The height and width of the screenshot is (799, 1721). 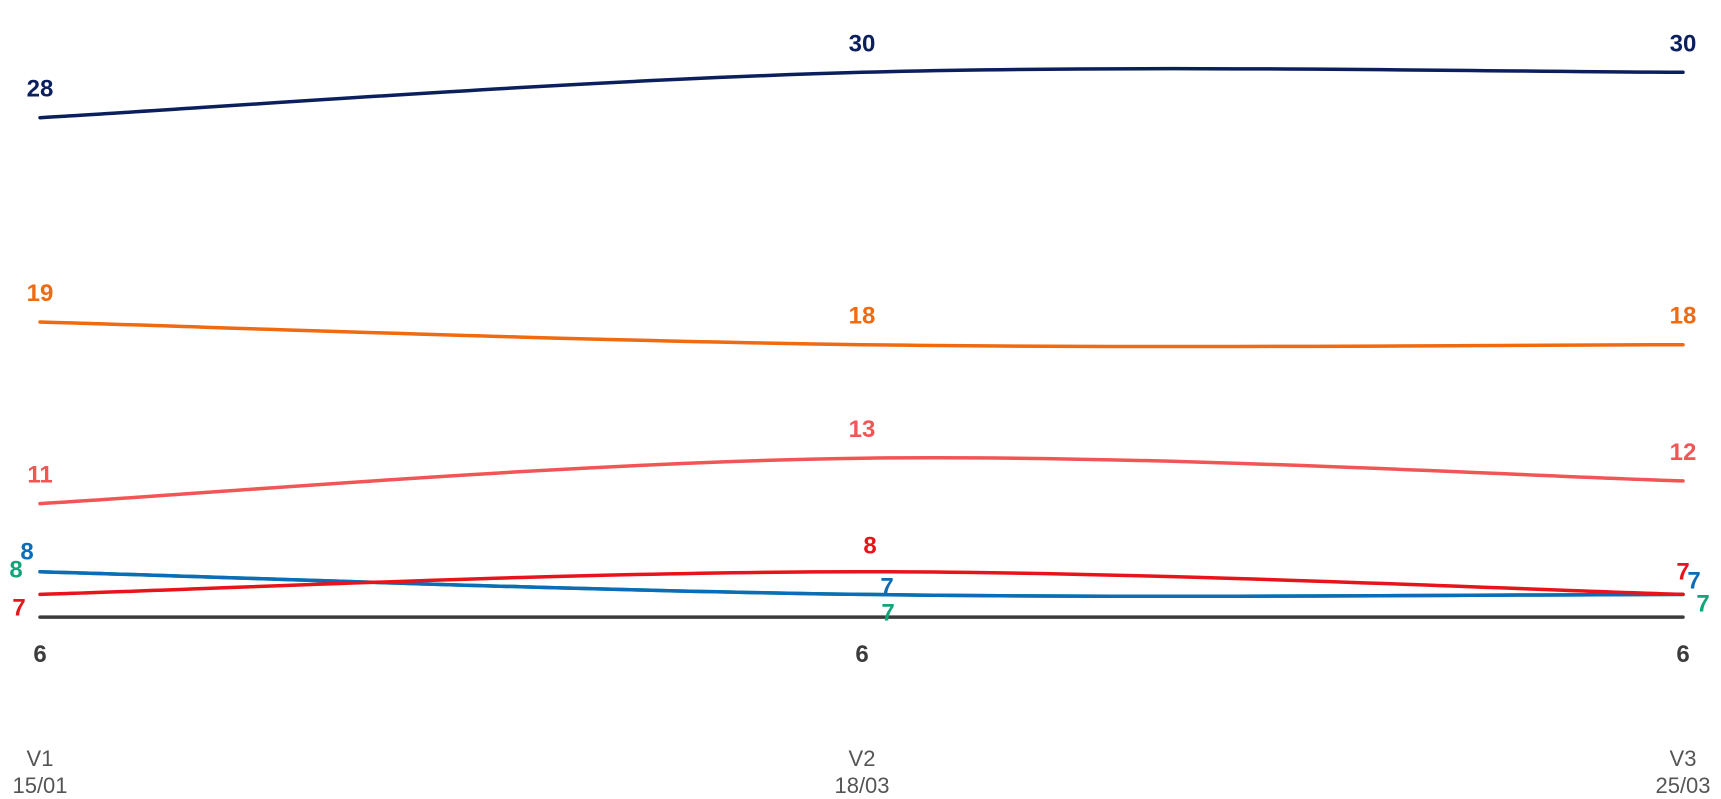 I want to click on series-5-line, so click(x=861, y=583).